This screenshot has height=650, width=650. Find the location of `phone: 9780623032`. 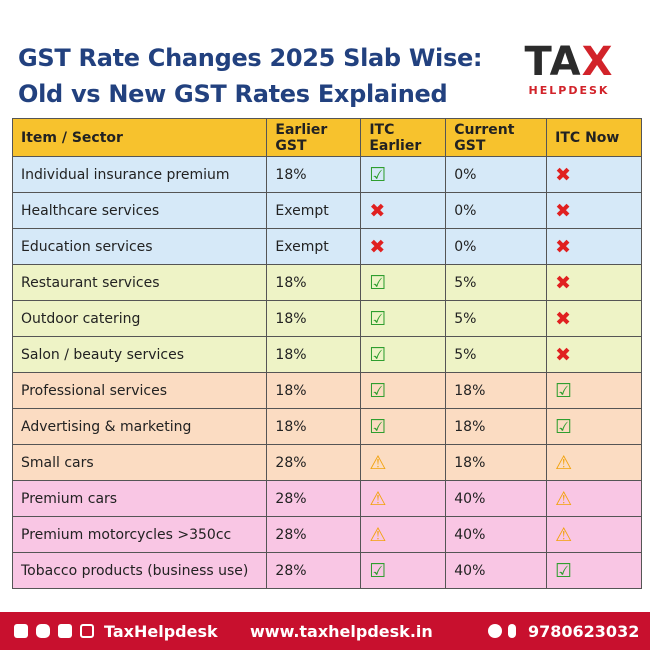

phone: 9780623032 is located at coordinates (584, 631).